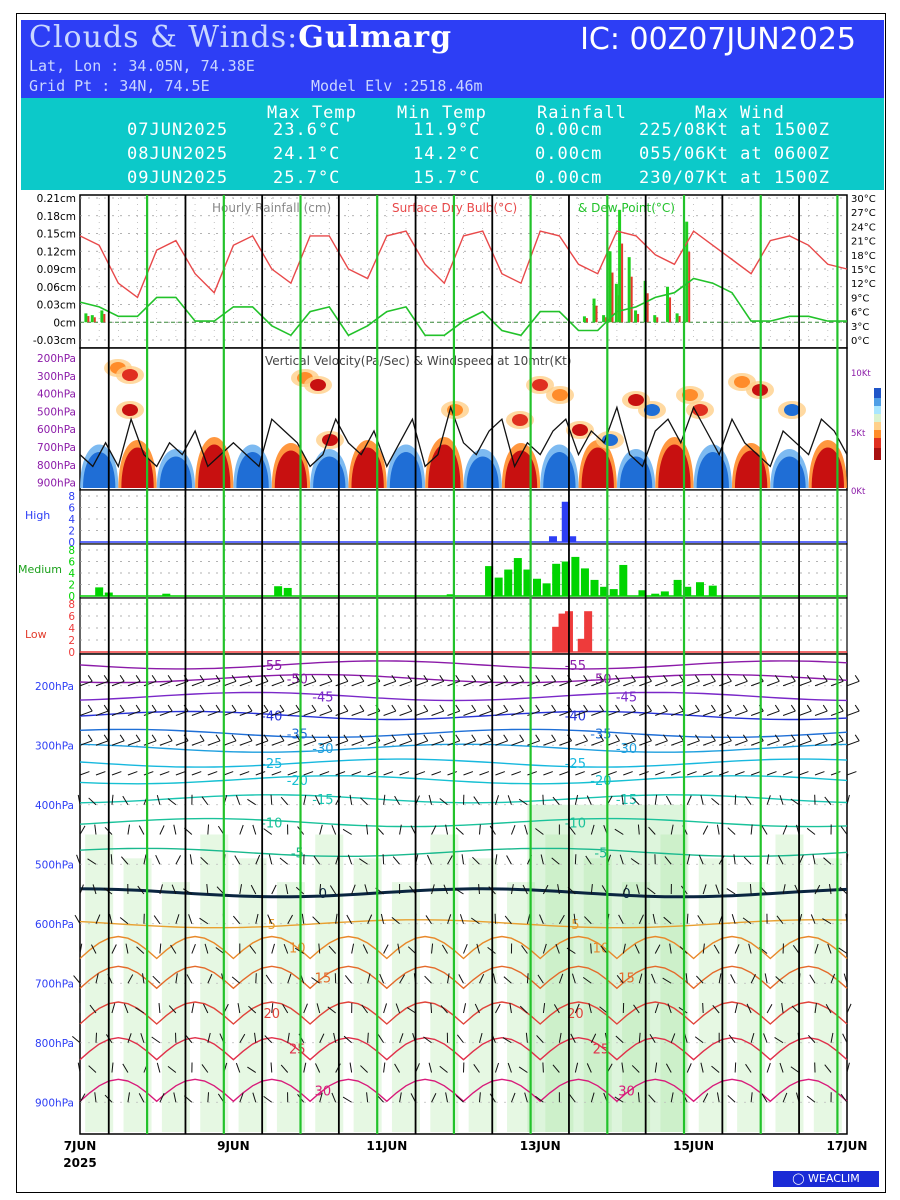  I want to click on temp-tick-label: 9°C, so click(860, 298).